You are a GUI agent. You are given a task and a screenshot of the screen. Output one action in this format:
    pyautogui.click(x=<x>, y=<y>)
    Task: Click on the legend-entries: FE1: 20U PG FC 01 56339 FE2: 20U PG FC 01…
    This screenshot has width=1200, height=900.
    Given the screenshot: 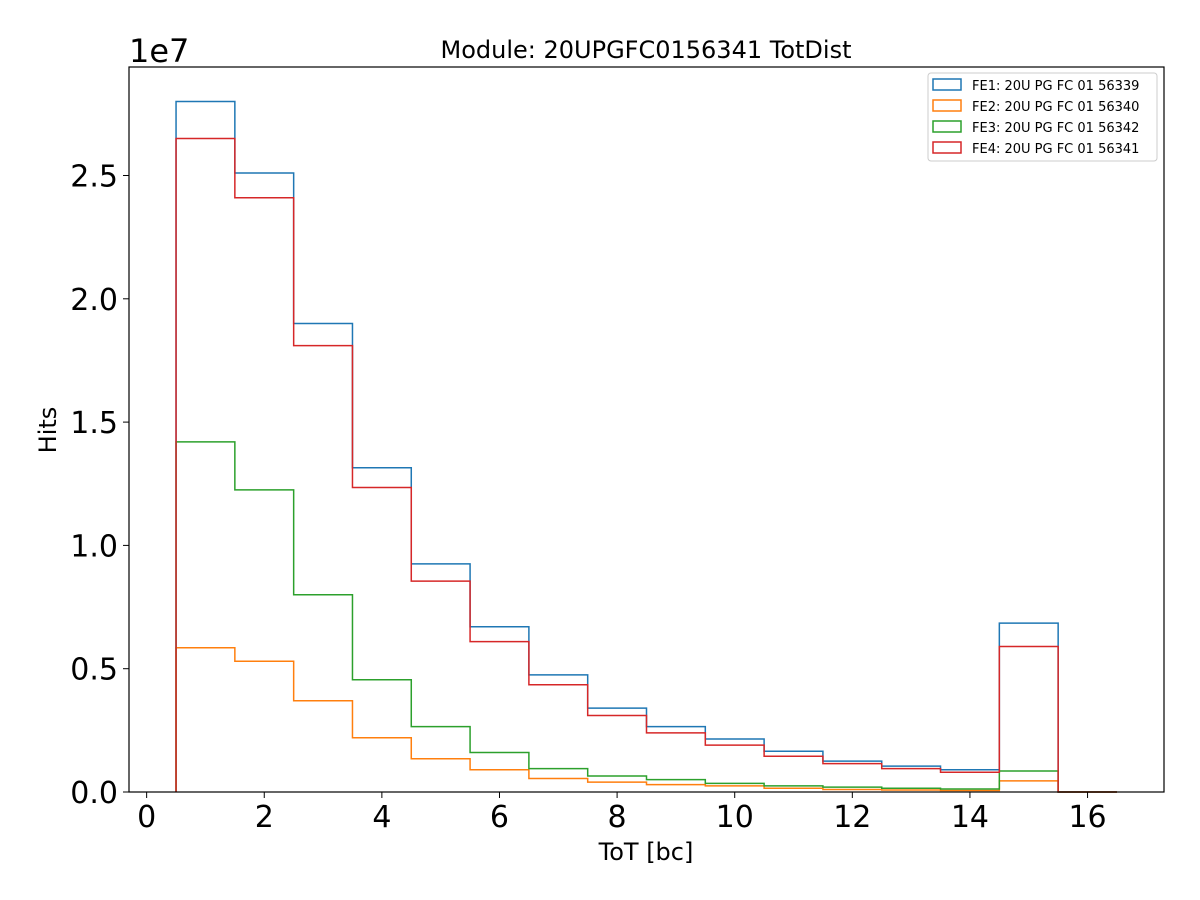 What is the action you would take?
    pyautogui.click(x=1035, y=117)
    